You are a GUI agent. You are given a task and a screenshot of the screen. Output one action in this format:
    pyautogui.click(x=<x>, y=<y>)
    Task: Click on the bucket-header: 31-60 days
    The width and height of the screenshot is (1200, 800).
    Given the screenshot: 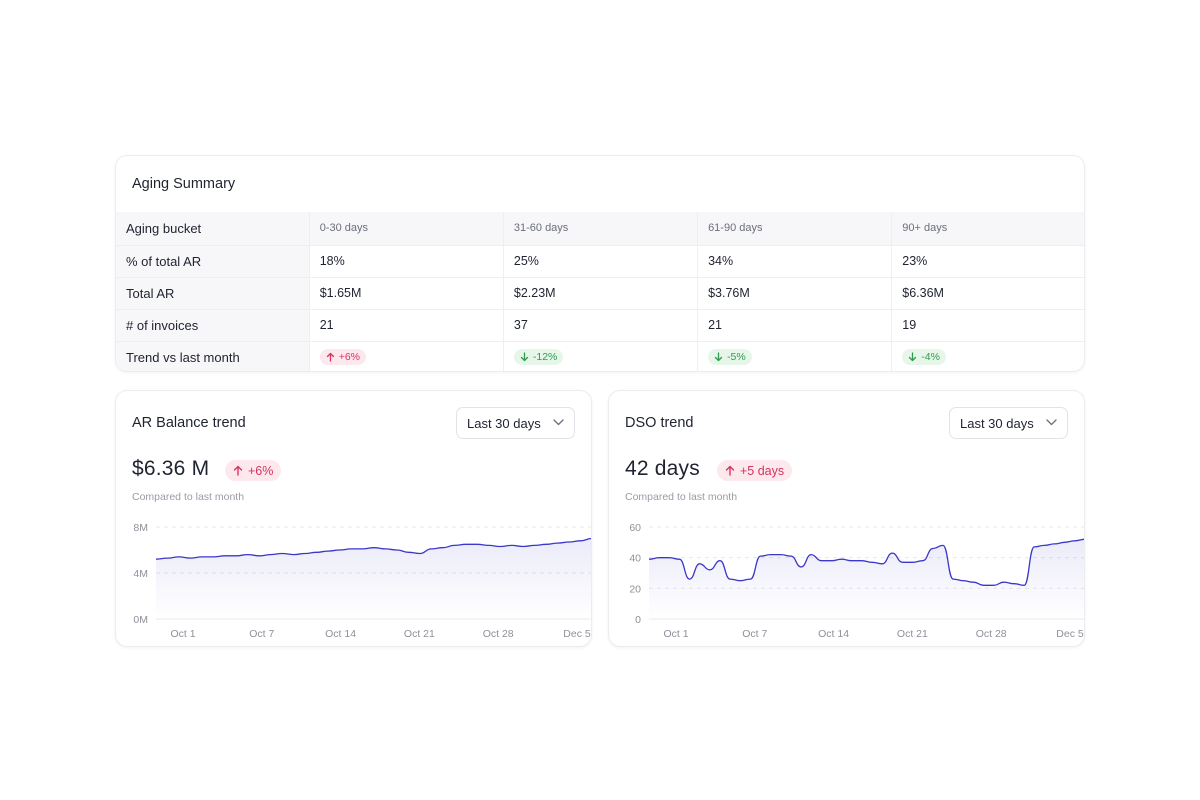 What is the action you would take?
    pyautogui.click(x=600, y=228)
    